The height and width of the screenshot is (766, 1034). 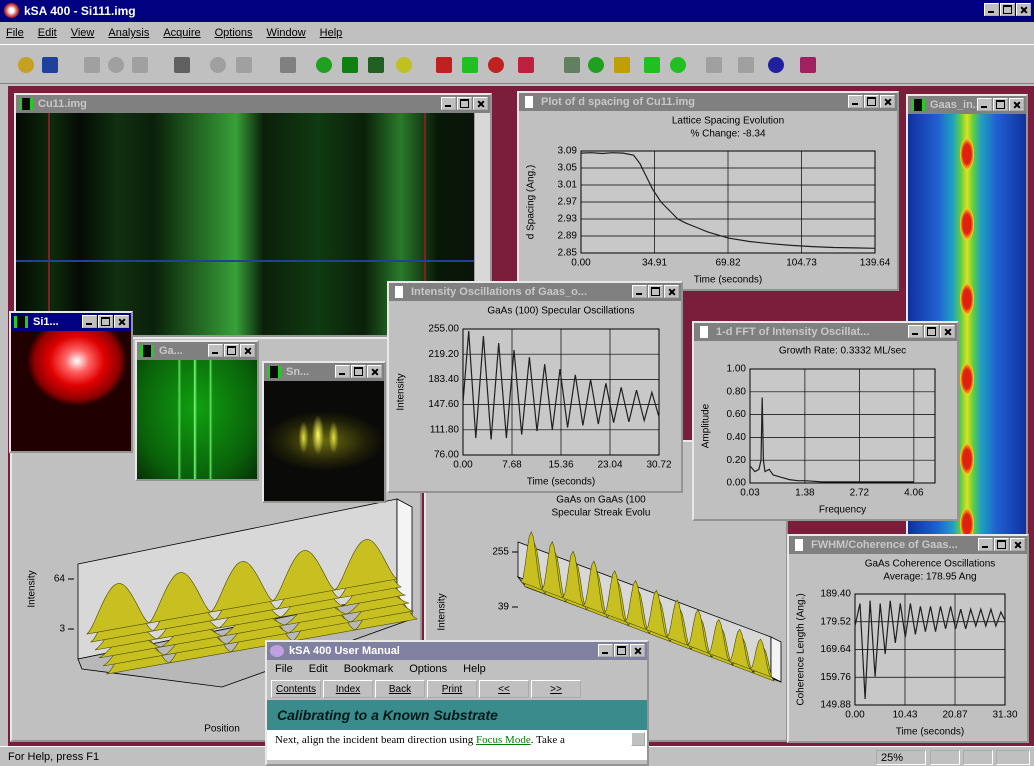 I want to click on y-tick-label: 2.85, so click(x=568, y=253).